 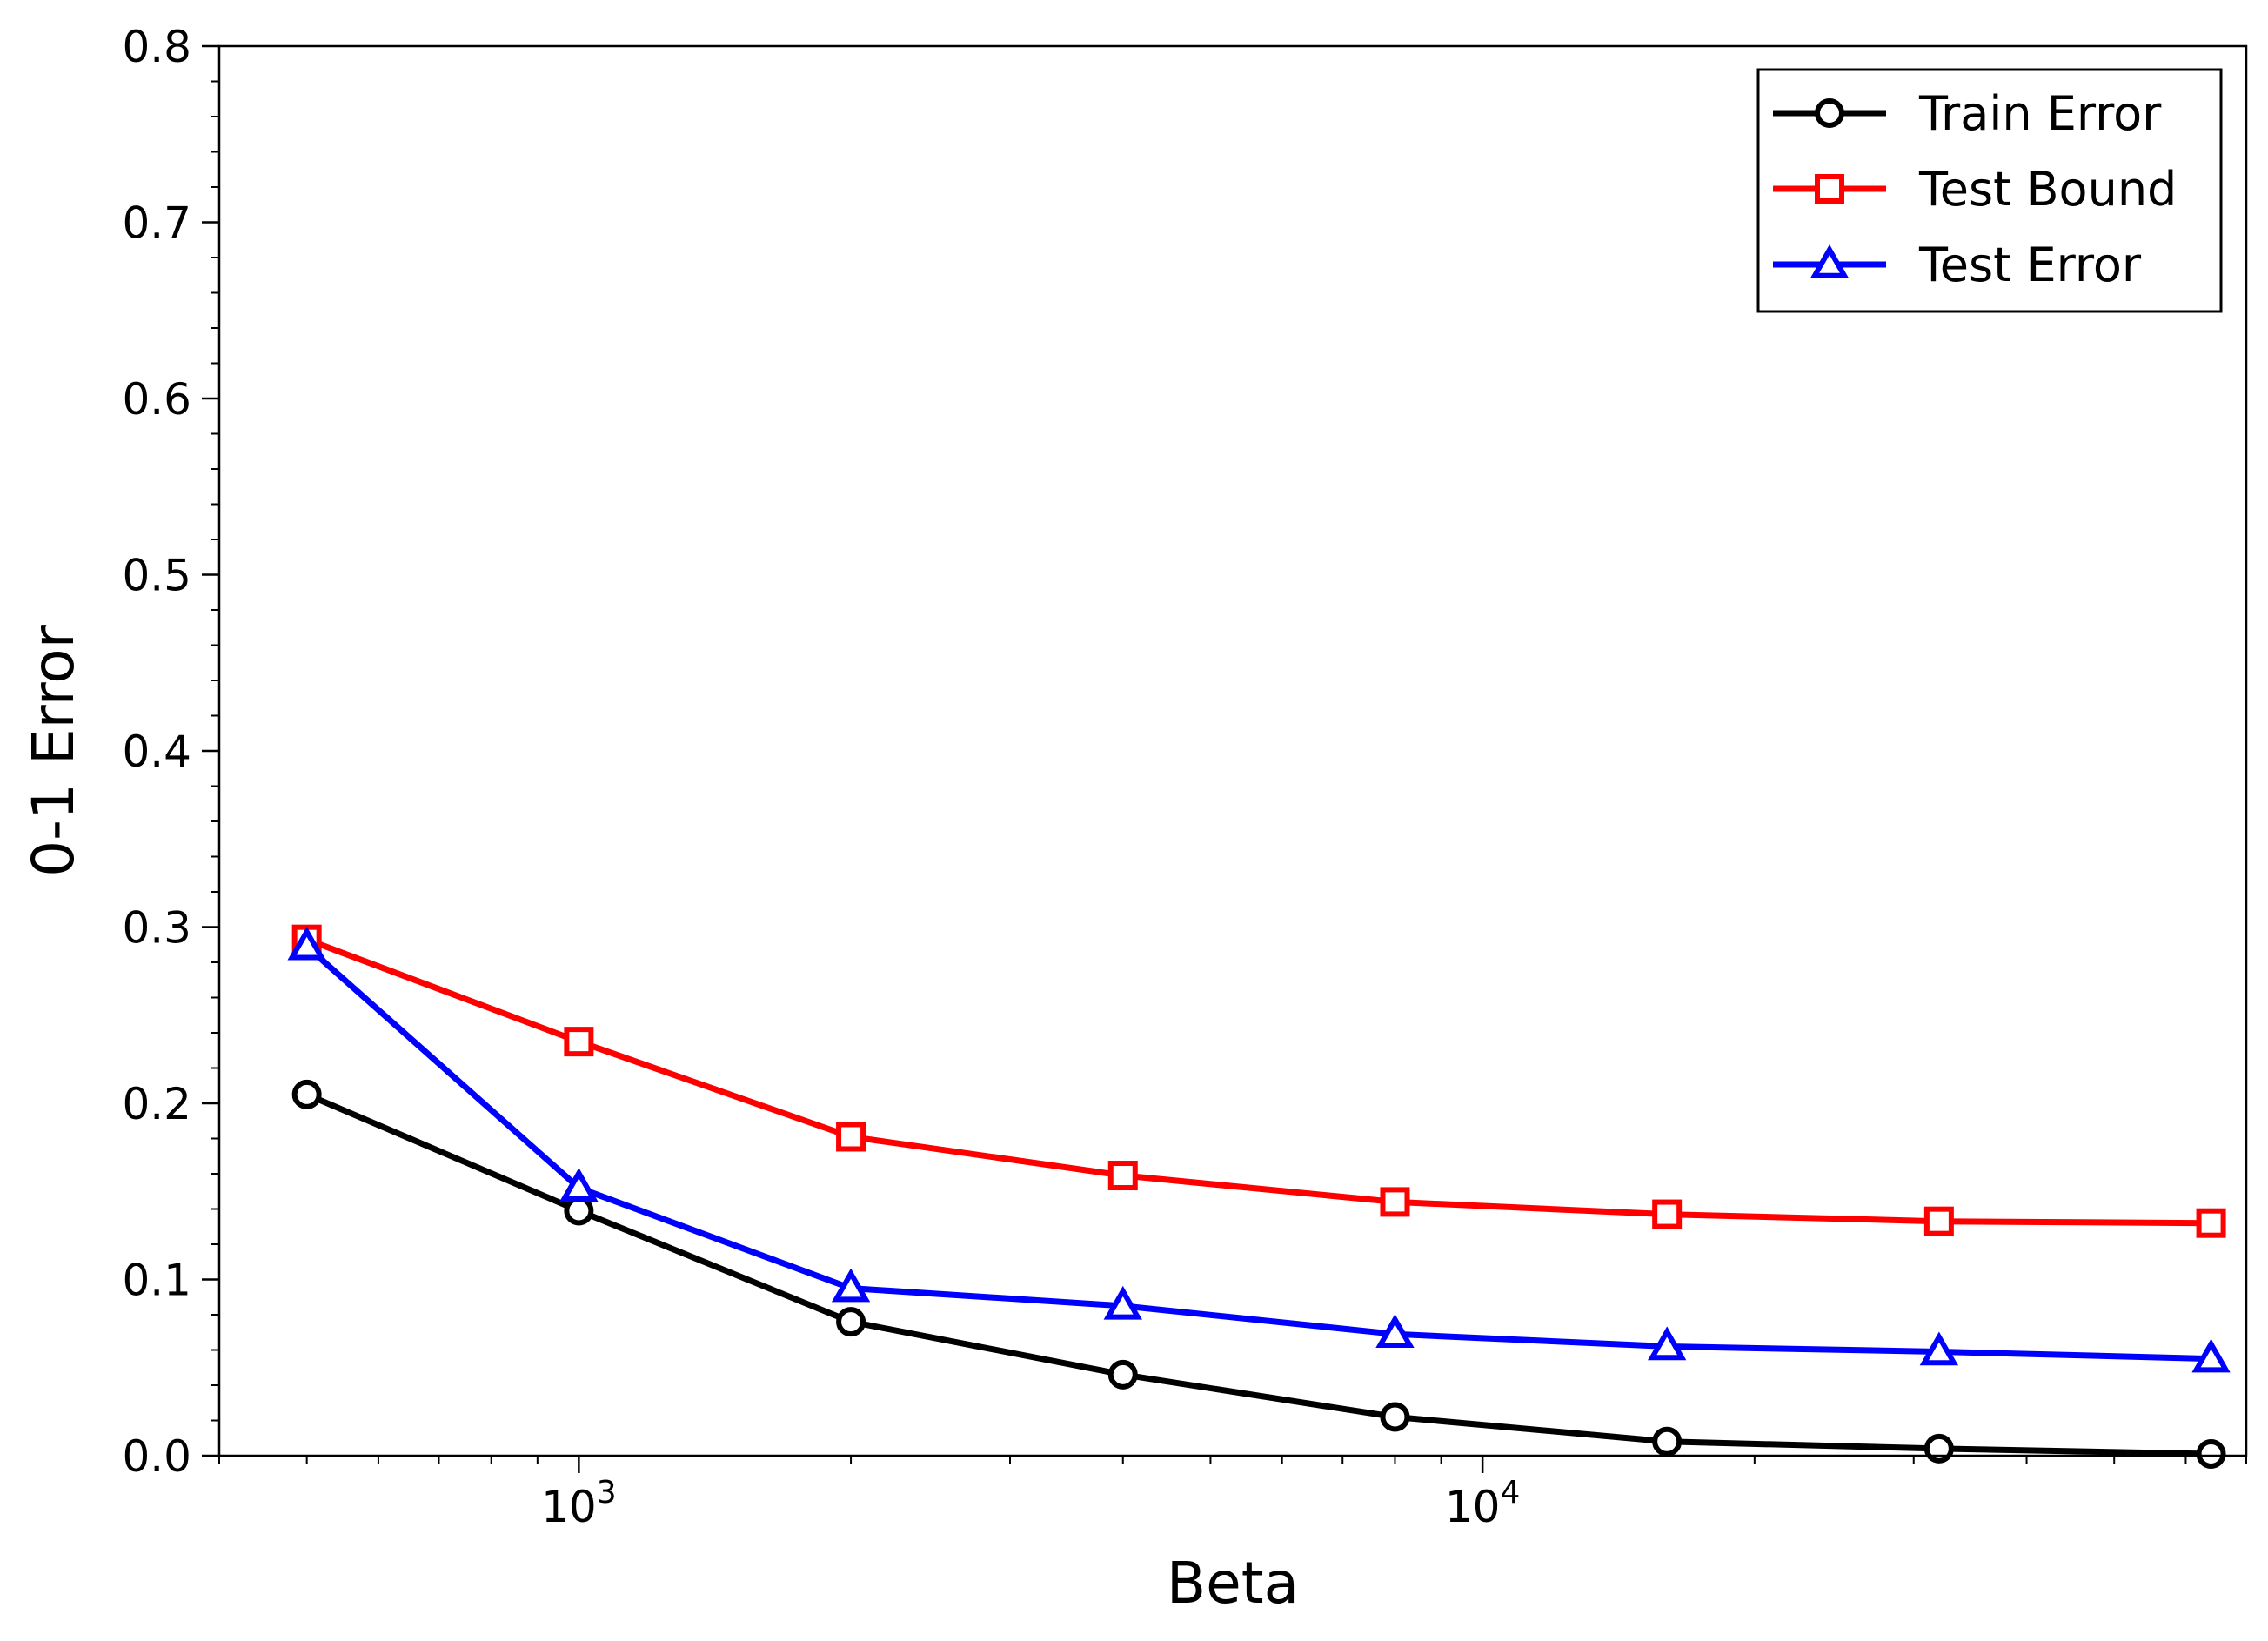 I want to click on legend-entry: Test Bound, so click(x=1975, y=189).